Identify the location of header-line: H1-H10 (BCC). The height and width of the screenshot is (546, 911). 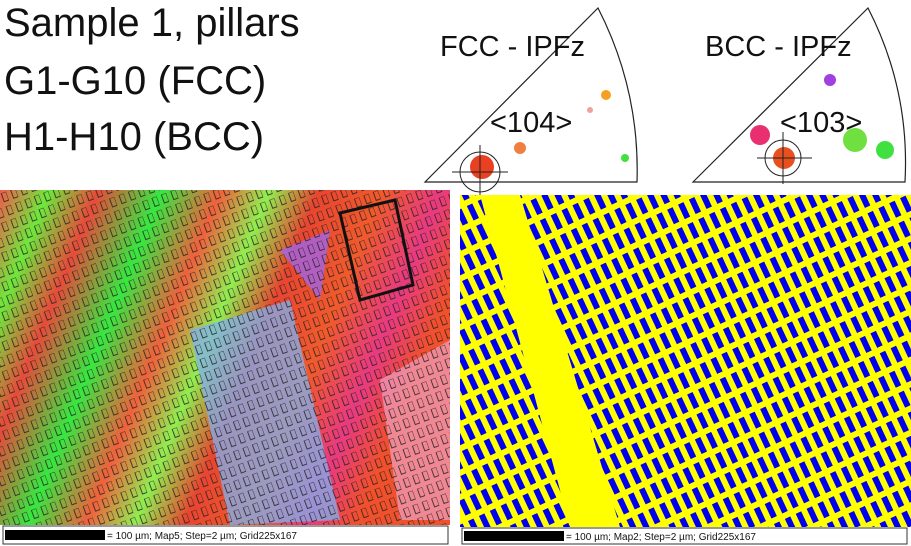
(134, 137).